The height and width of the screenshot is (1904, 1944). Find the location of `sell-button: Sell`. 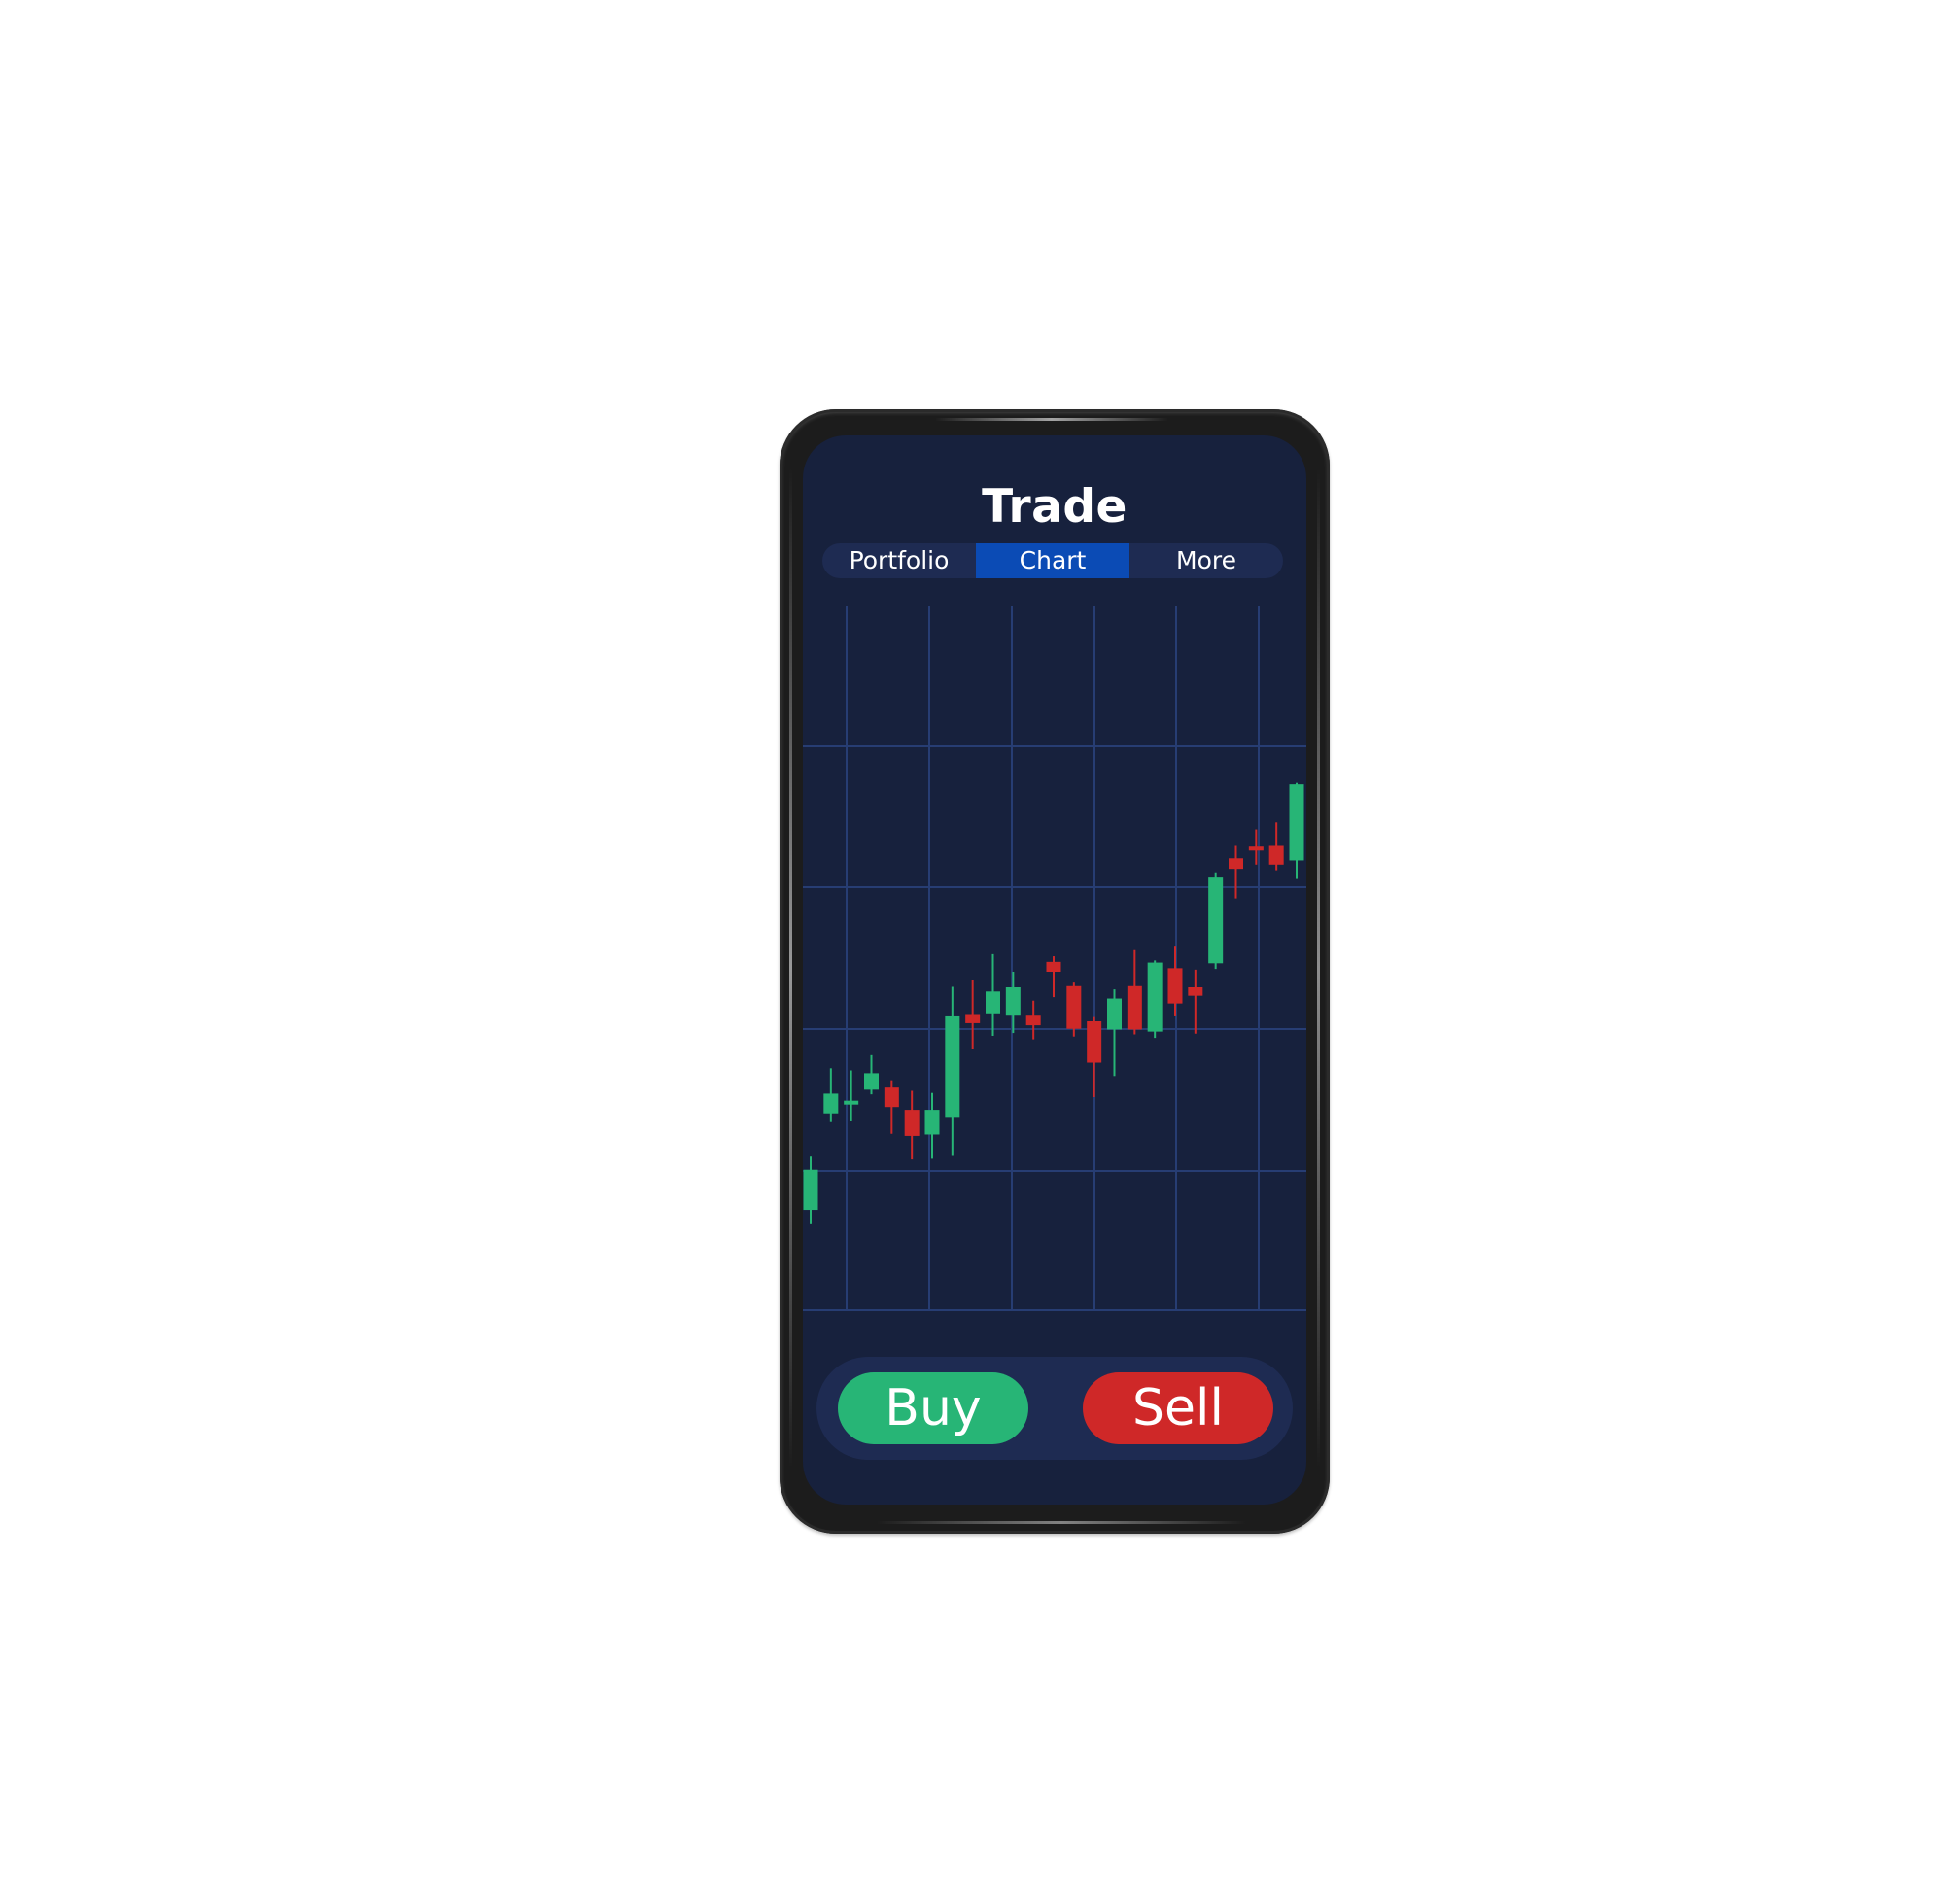

sell-button: Sell is located at coordinates (1178, 1408).